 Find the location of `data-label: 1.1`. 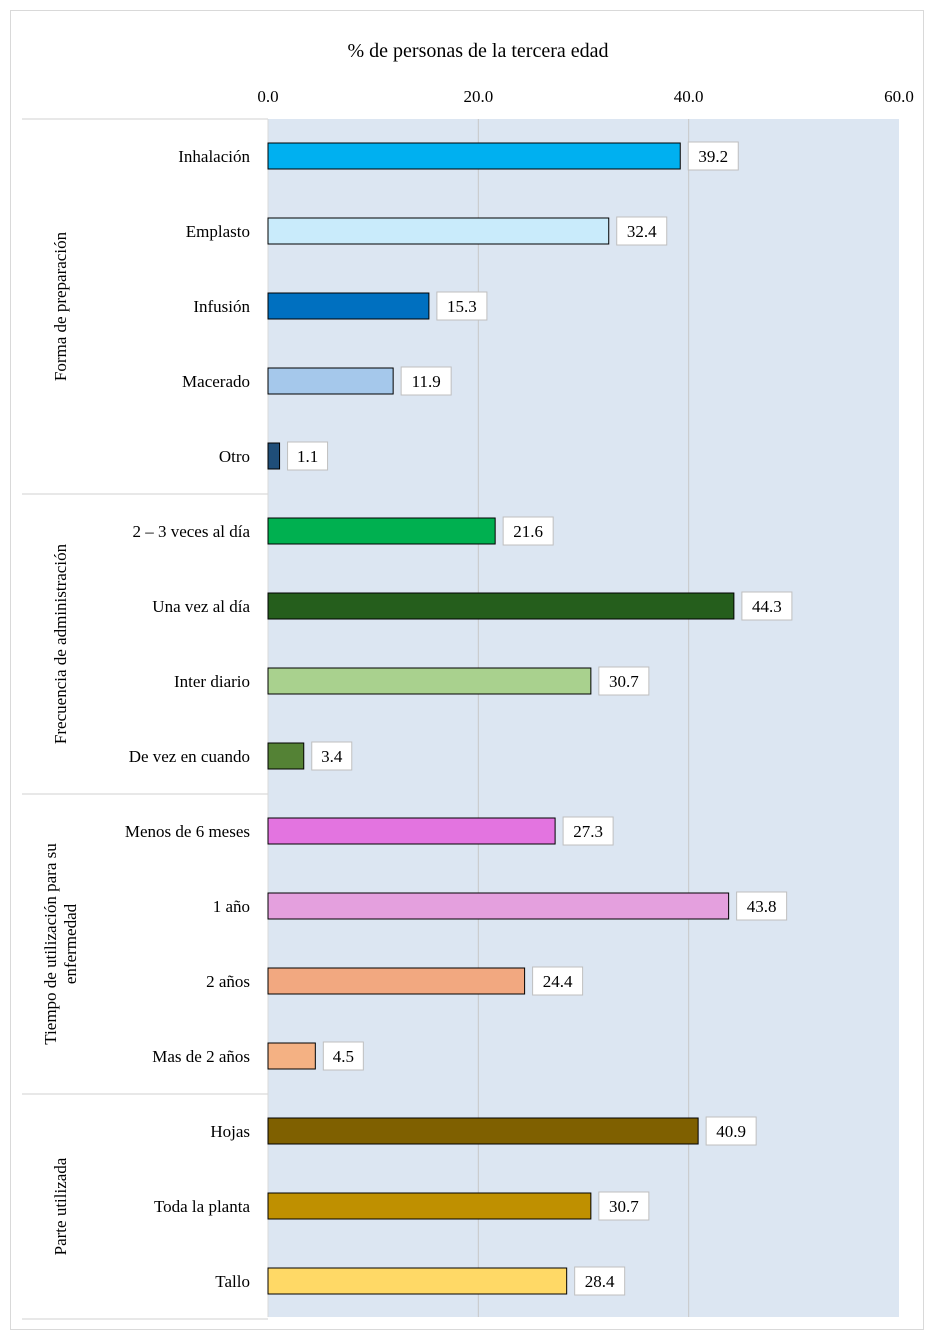

data-label: 1.1 is located at coordinates (307, 456).